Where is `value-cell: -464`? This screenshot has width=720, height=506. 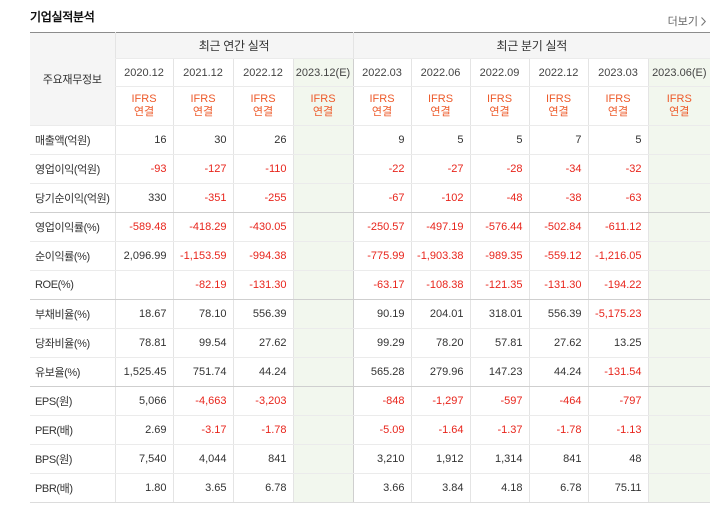 value-cell: -464 is located at coordinates (558, 401).